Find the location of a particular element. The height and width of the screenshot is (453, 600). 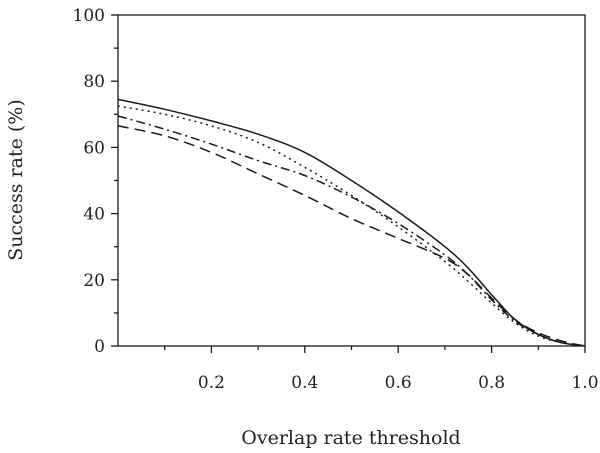

x-tick-label: 0.4 is located at coordinates (304, 383).